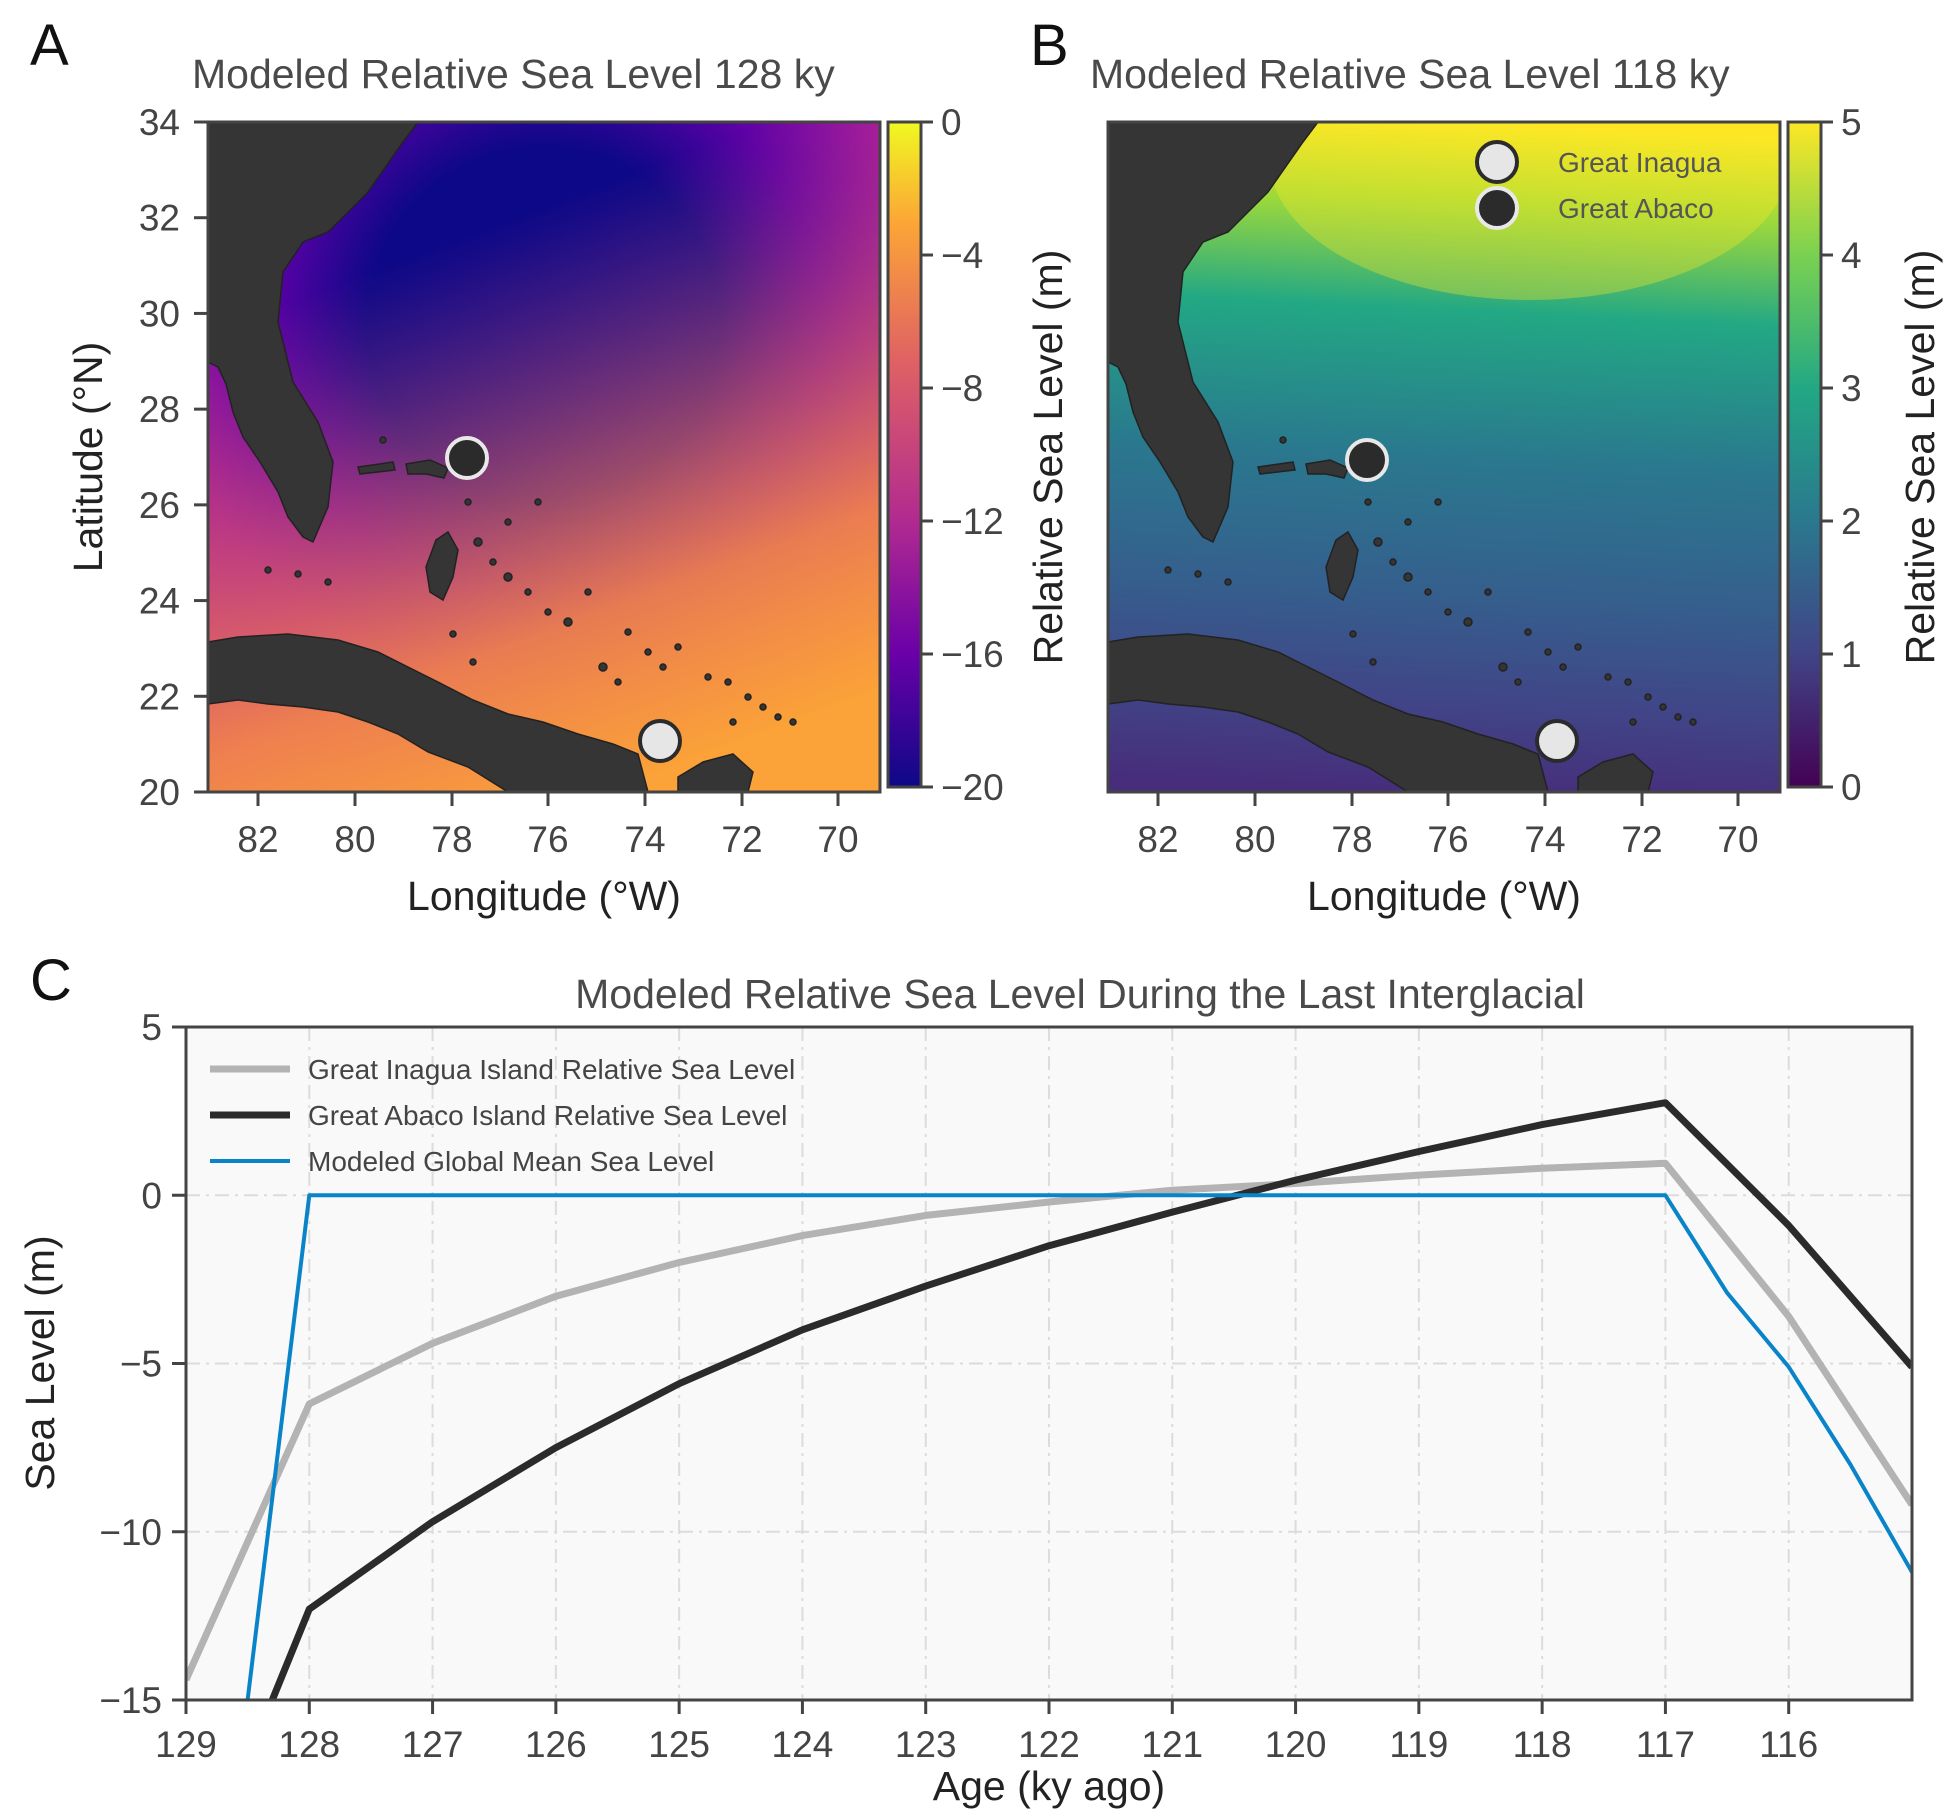 The image size is (1952, 1820). What do you see at coordinates (741, 839) in the screenshot?
I see `panel-a-xtick-label: 72` at bounding box center [741, 839].